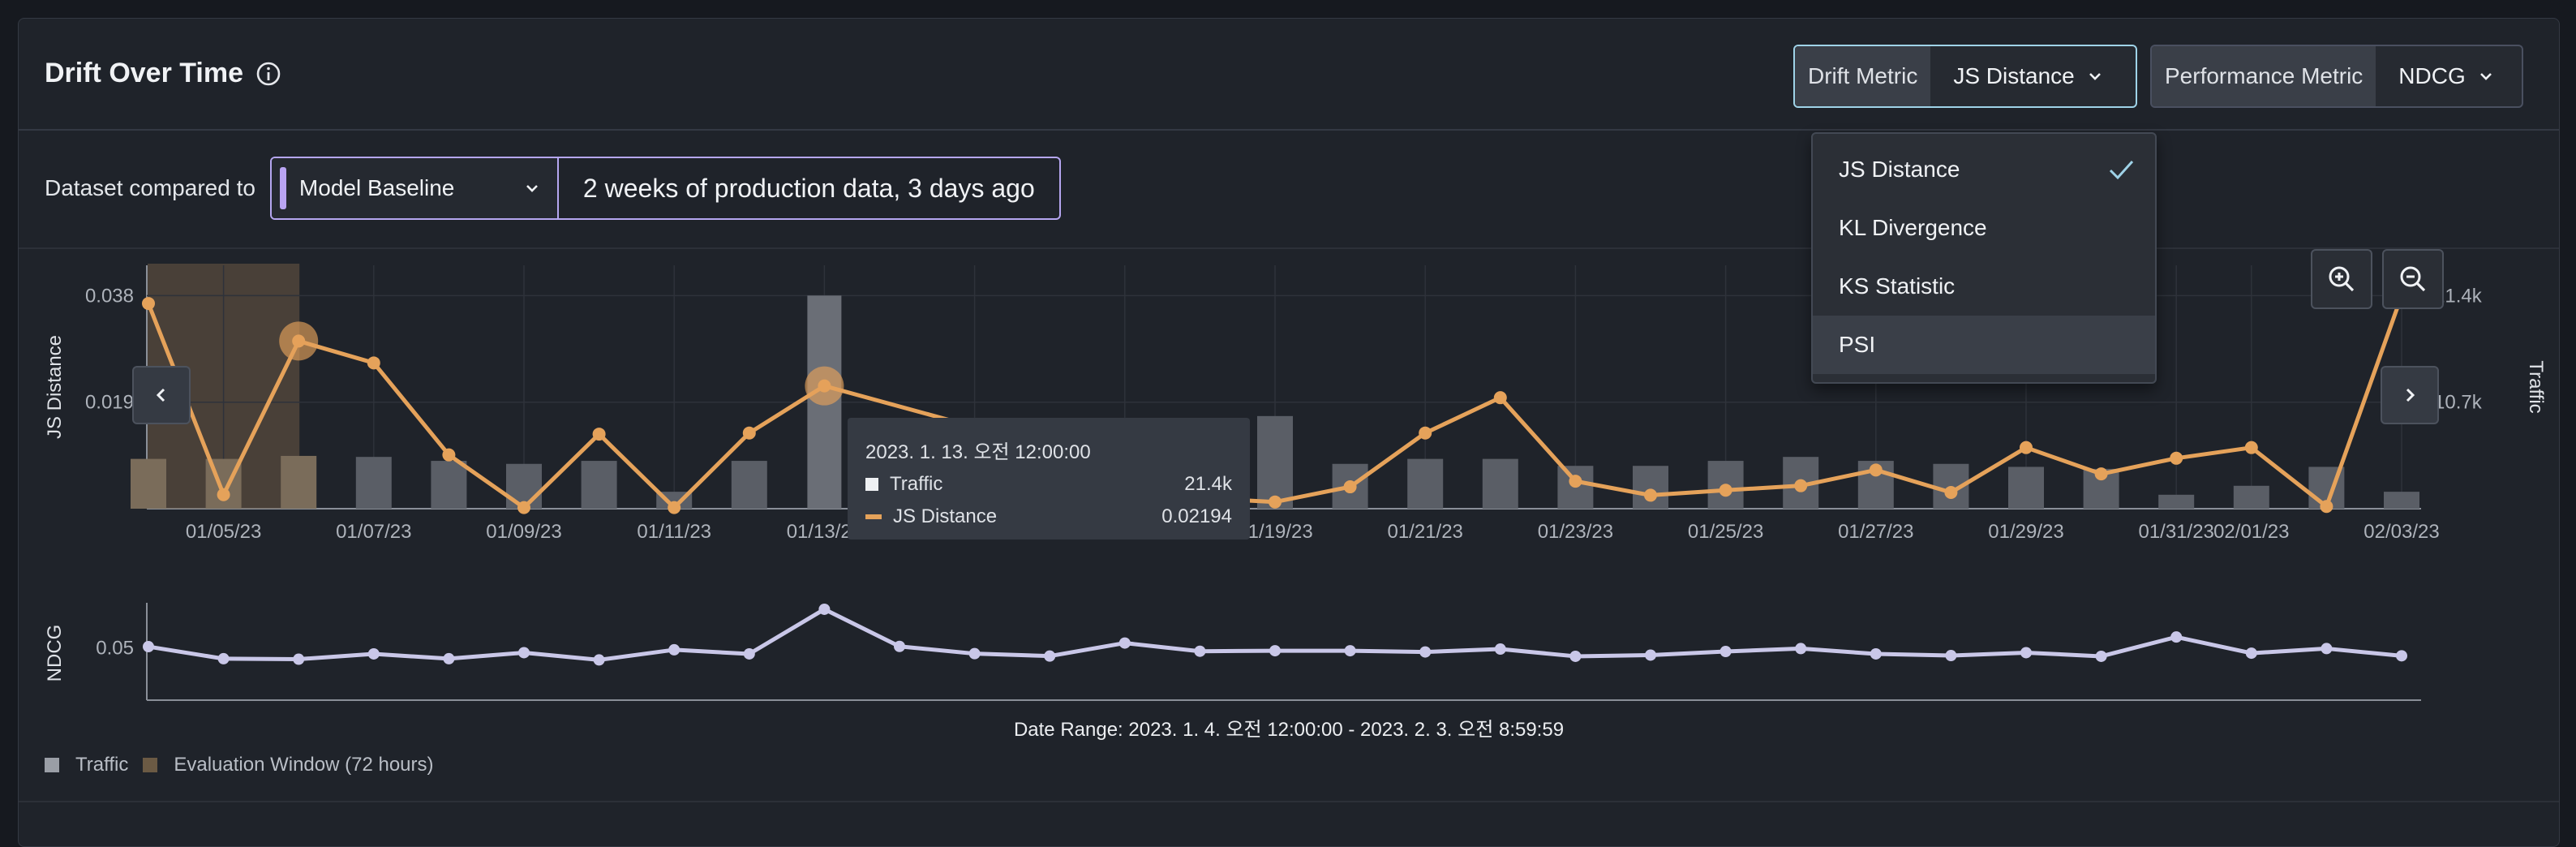  What do you see at coordinates (2401, 532) in the screenshot?
I see `x-tick-label: 02/03/23` at bounding box center [2401, 532].